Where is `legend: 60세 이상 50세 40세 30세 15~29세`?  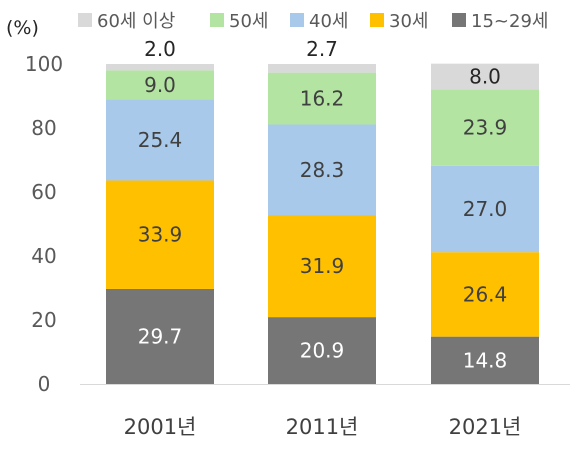 legend: 60세 이상 50세 40세 30세 15~29세 is located at coordinates (313, 21).